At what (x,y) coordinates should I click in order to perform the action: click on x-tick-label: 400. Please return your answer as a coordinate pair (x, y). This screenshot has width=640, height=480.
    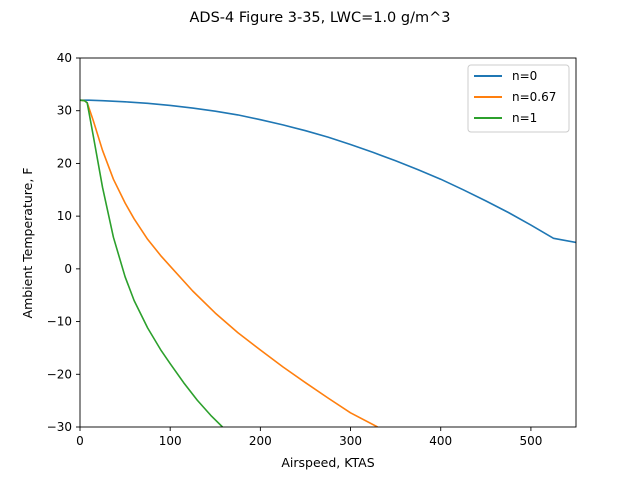
    Looking at the image, I should click on (440, 441).